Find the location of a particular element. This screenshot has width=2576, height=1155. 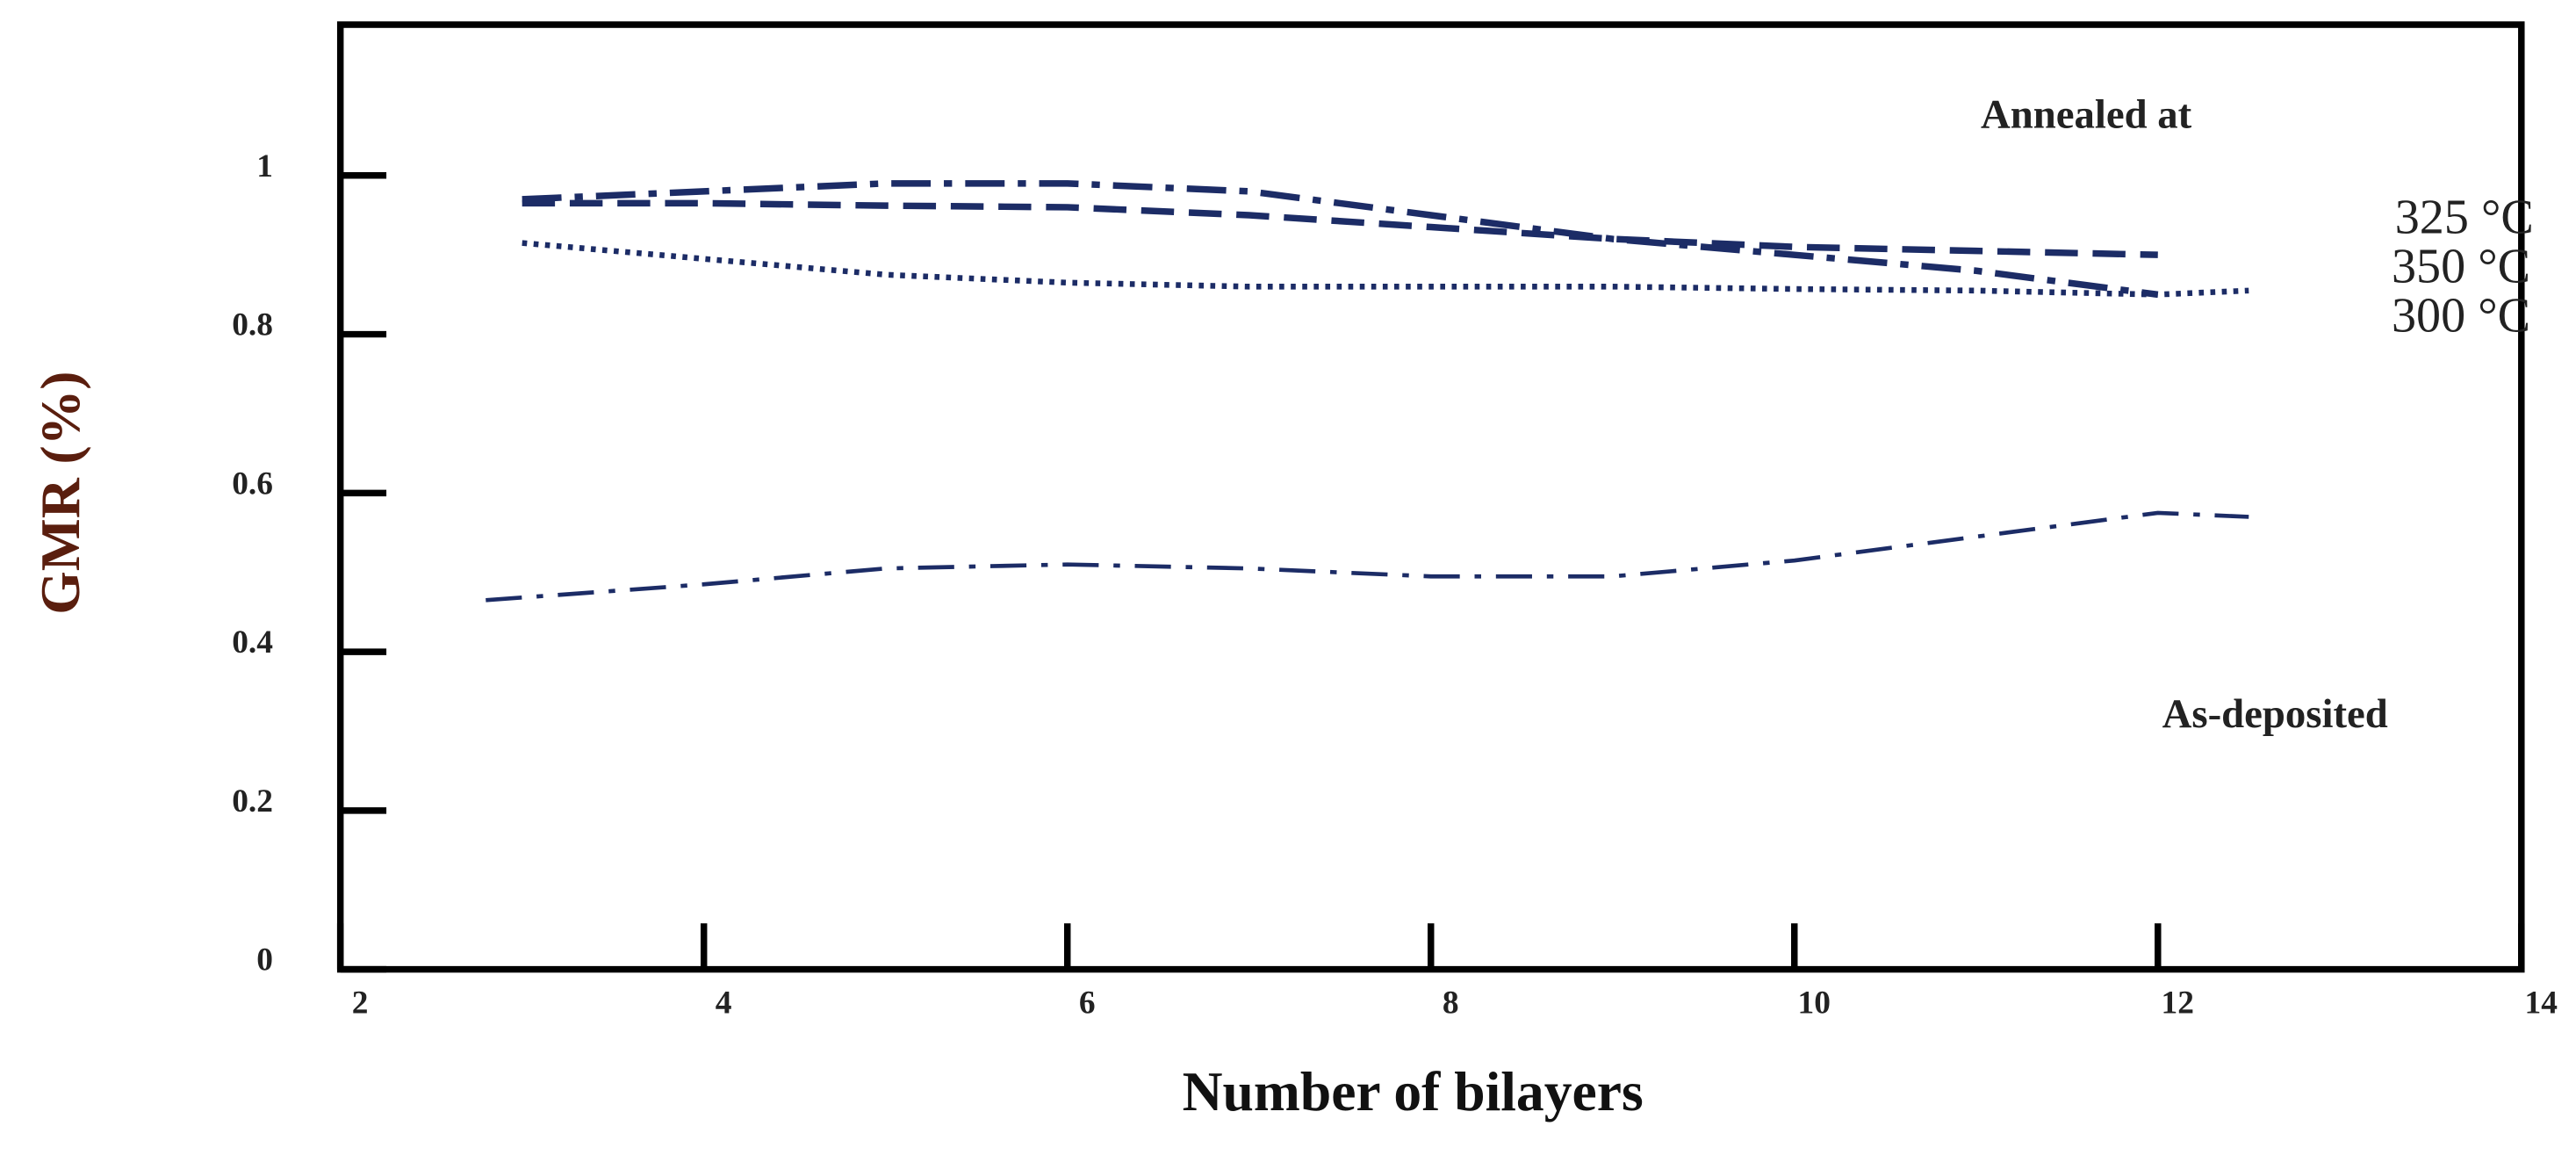

x-axis-title: Number of bilayers is located at coordinates (1413, 1091).